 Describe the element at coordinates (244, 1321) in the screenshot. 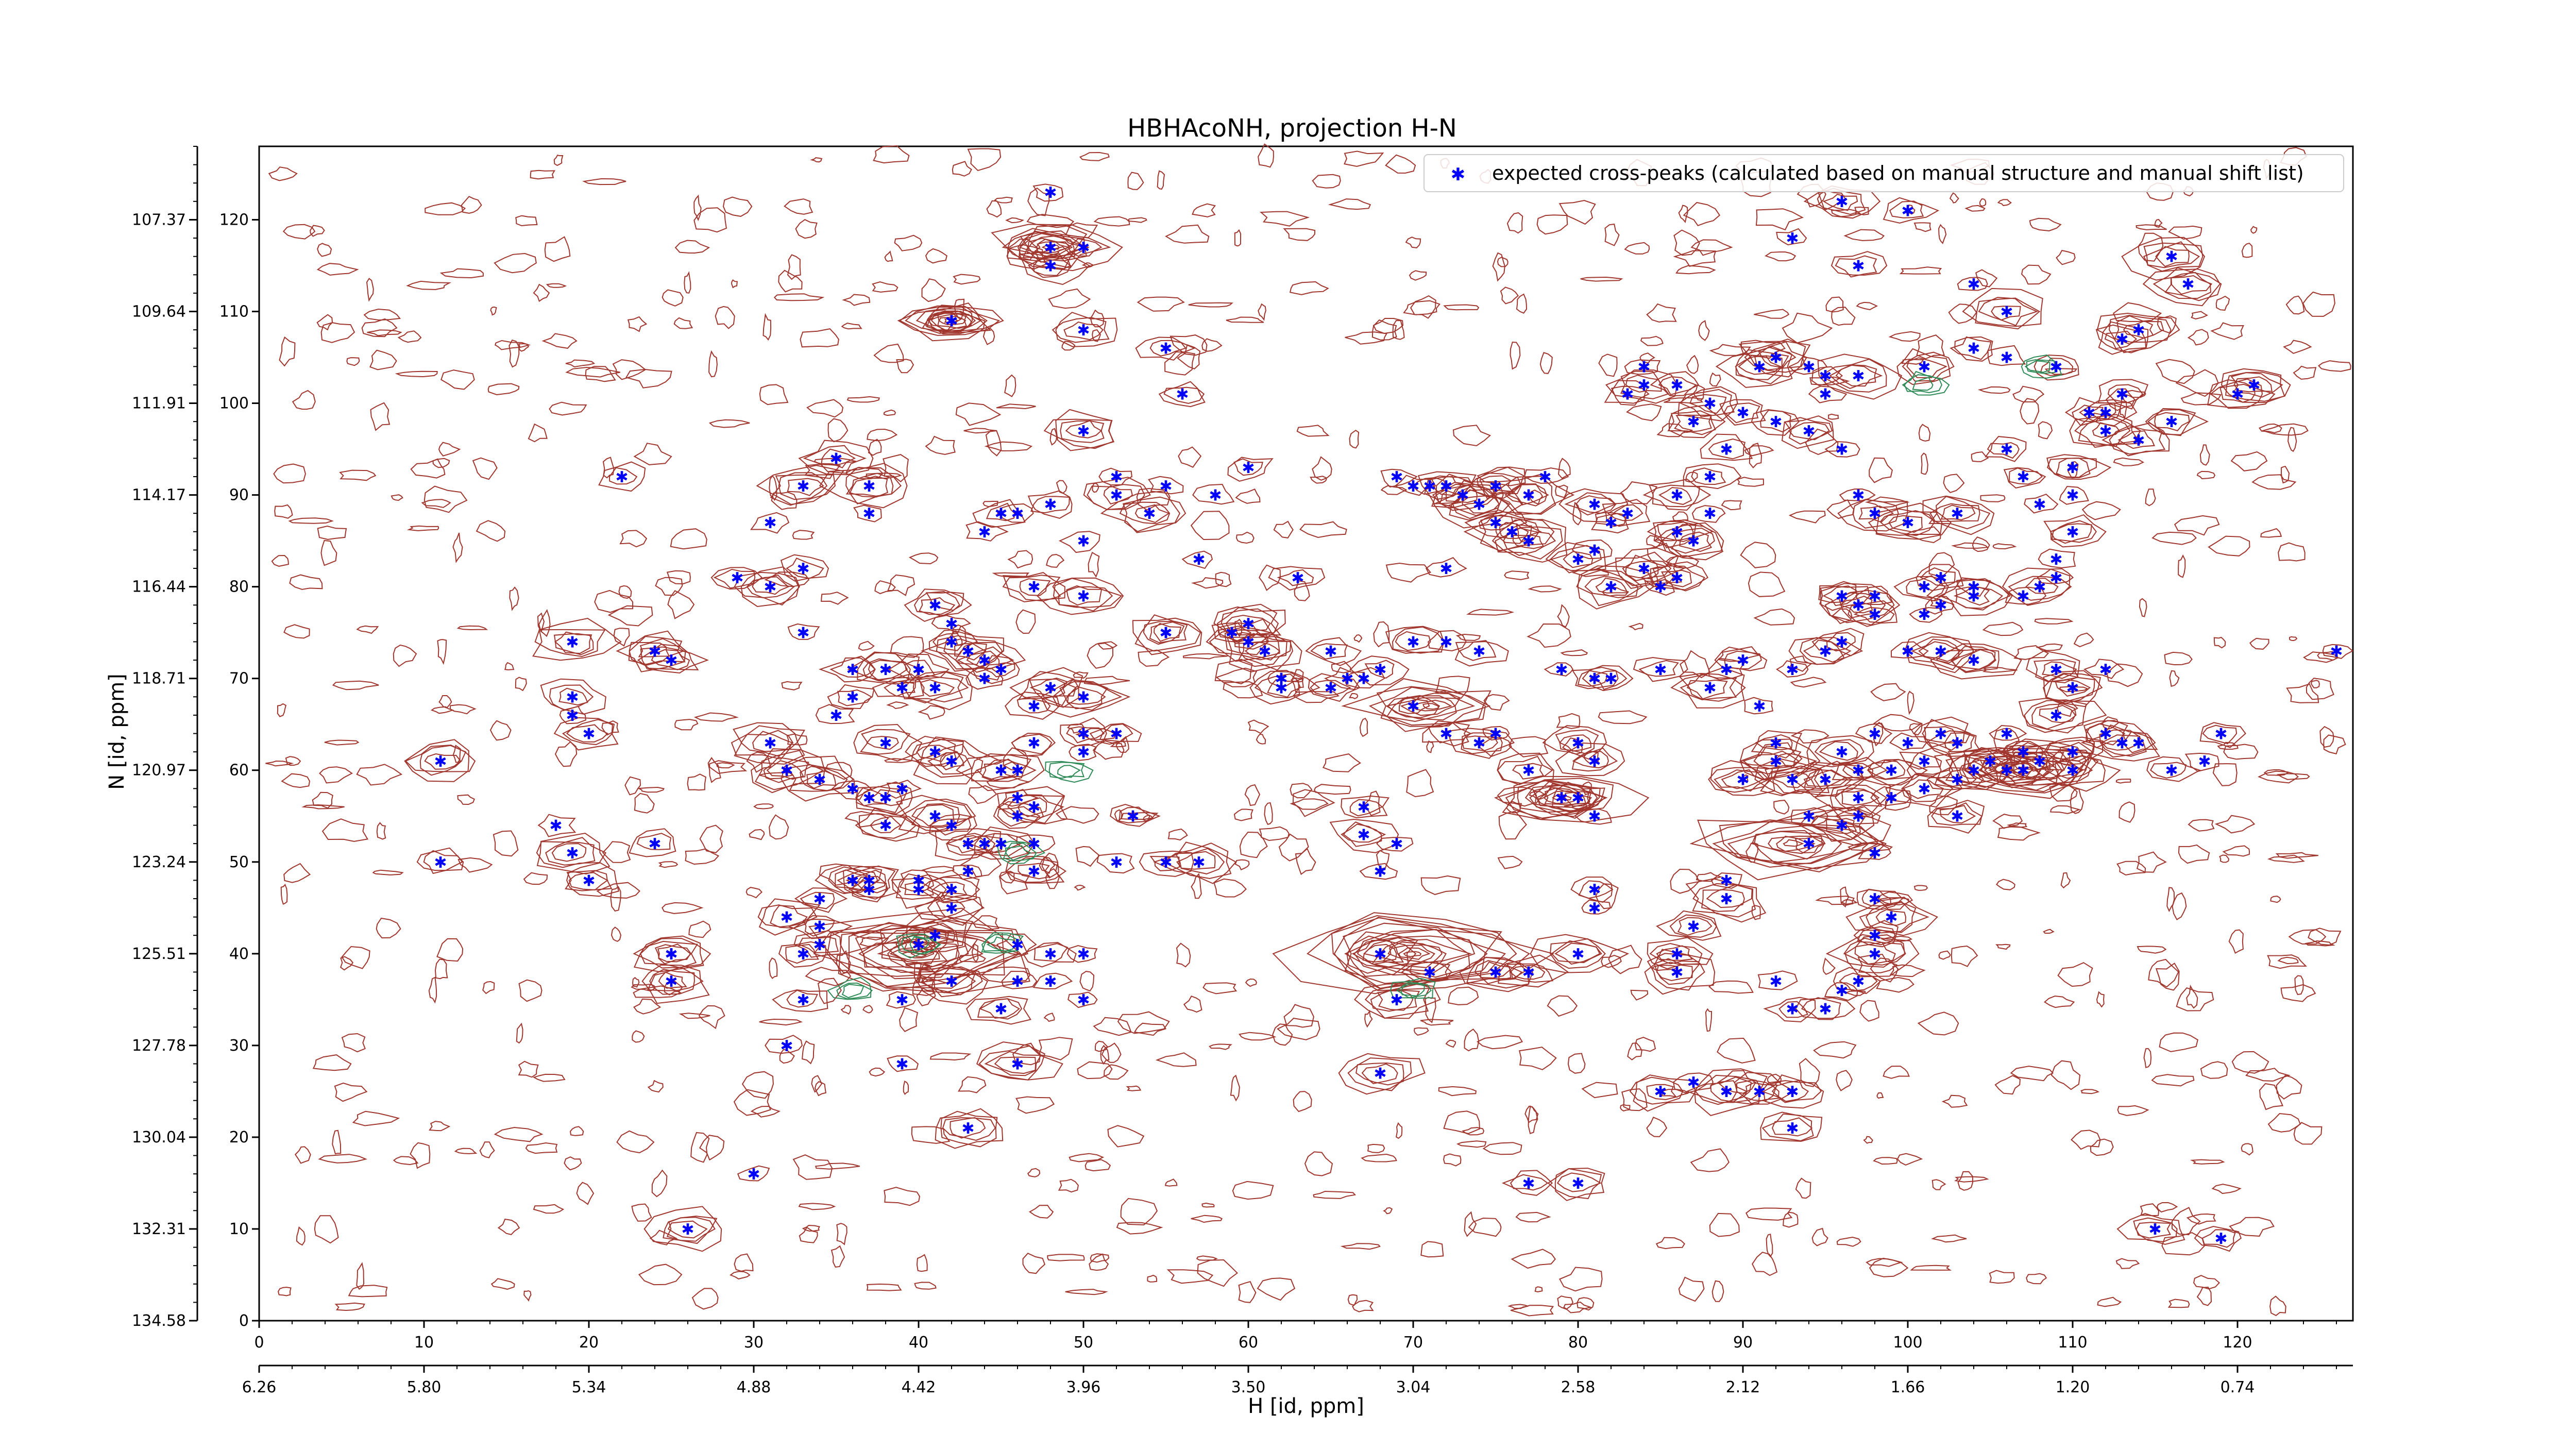

I see `y-tick-label: 0` at that location.